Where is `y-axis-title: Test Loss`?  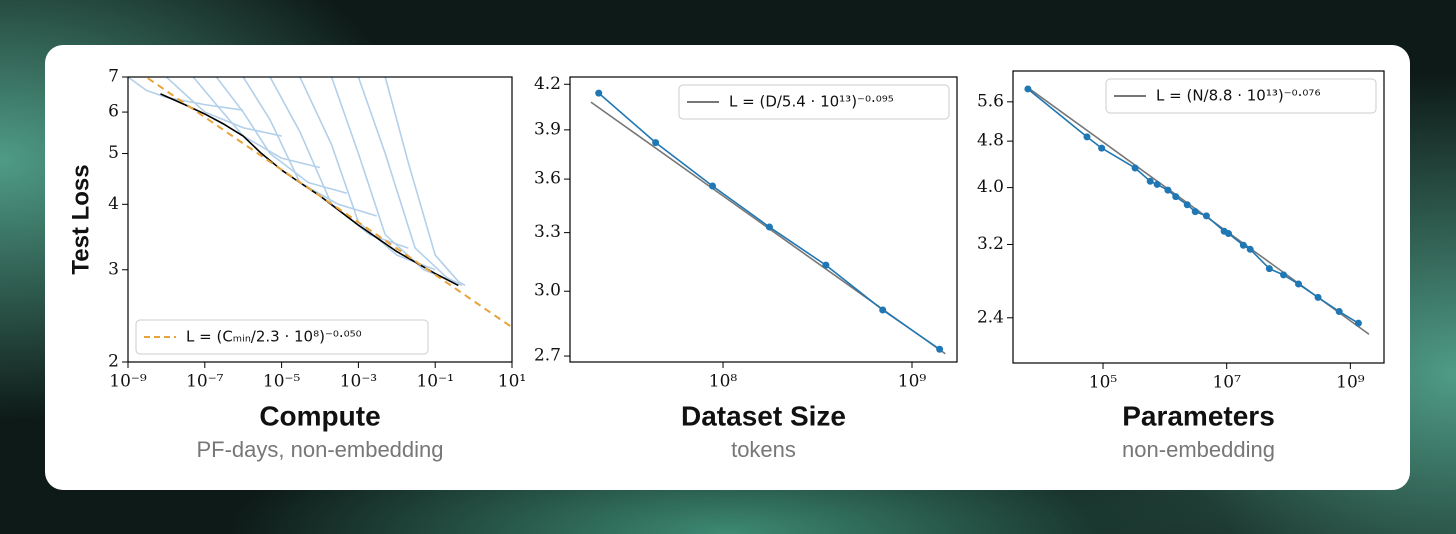 y-axis-title: Test Loss is located at coordinates (80, 219).